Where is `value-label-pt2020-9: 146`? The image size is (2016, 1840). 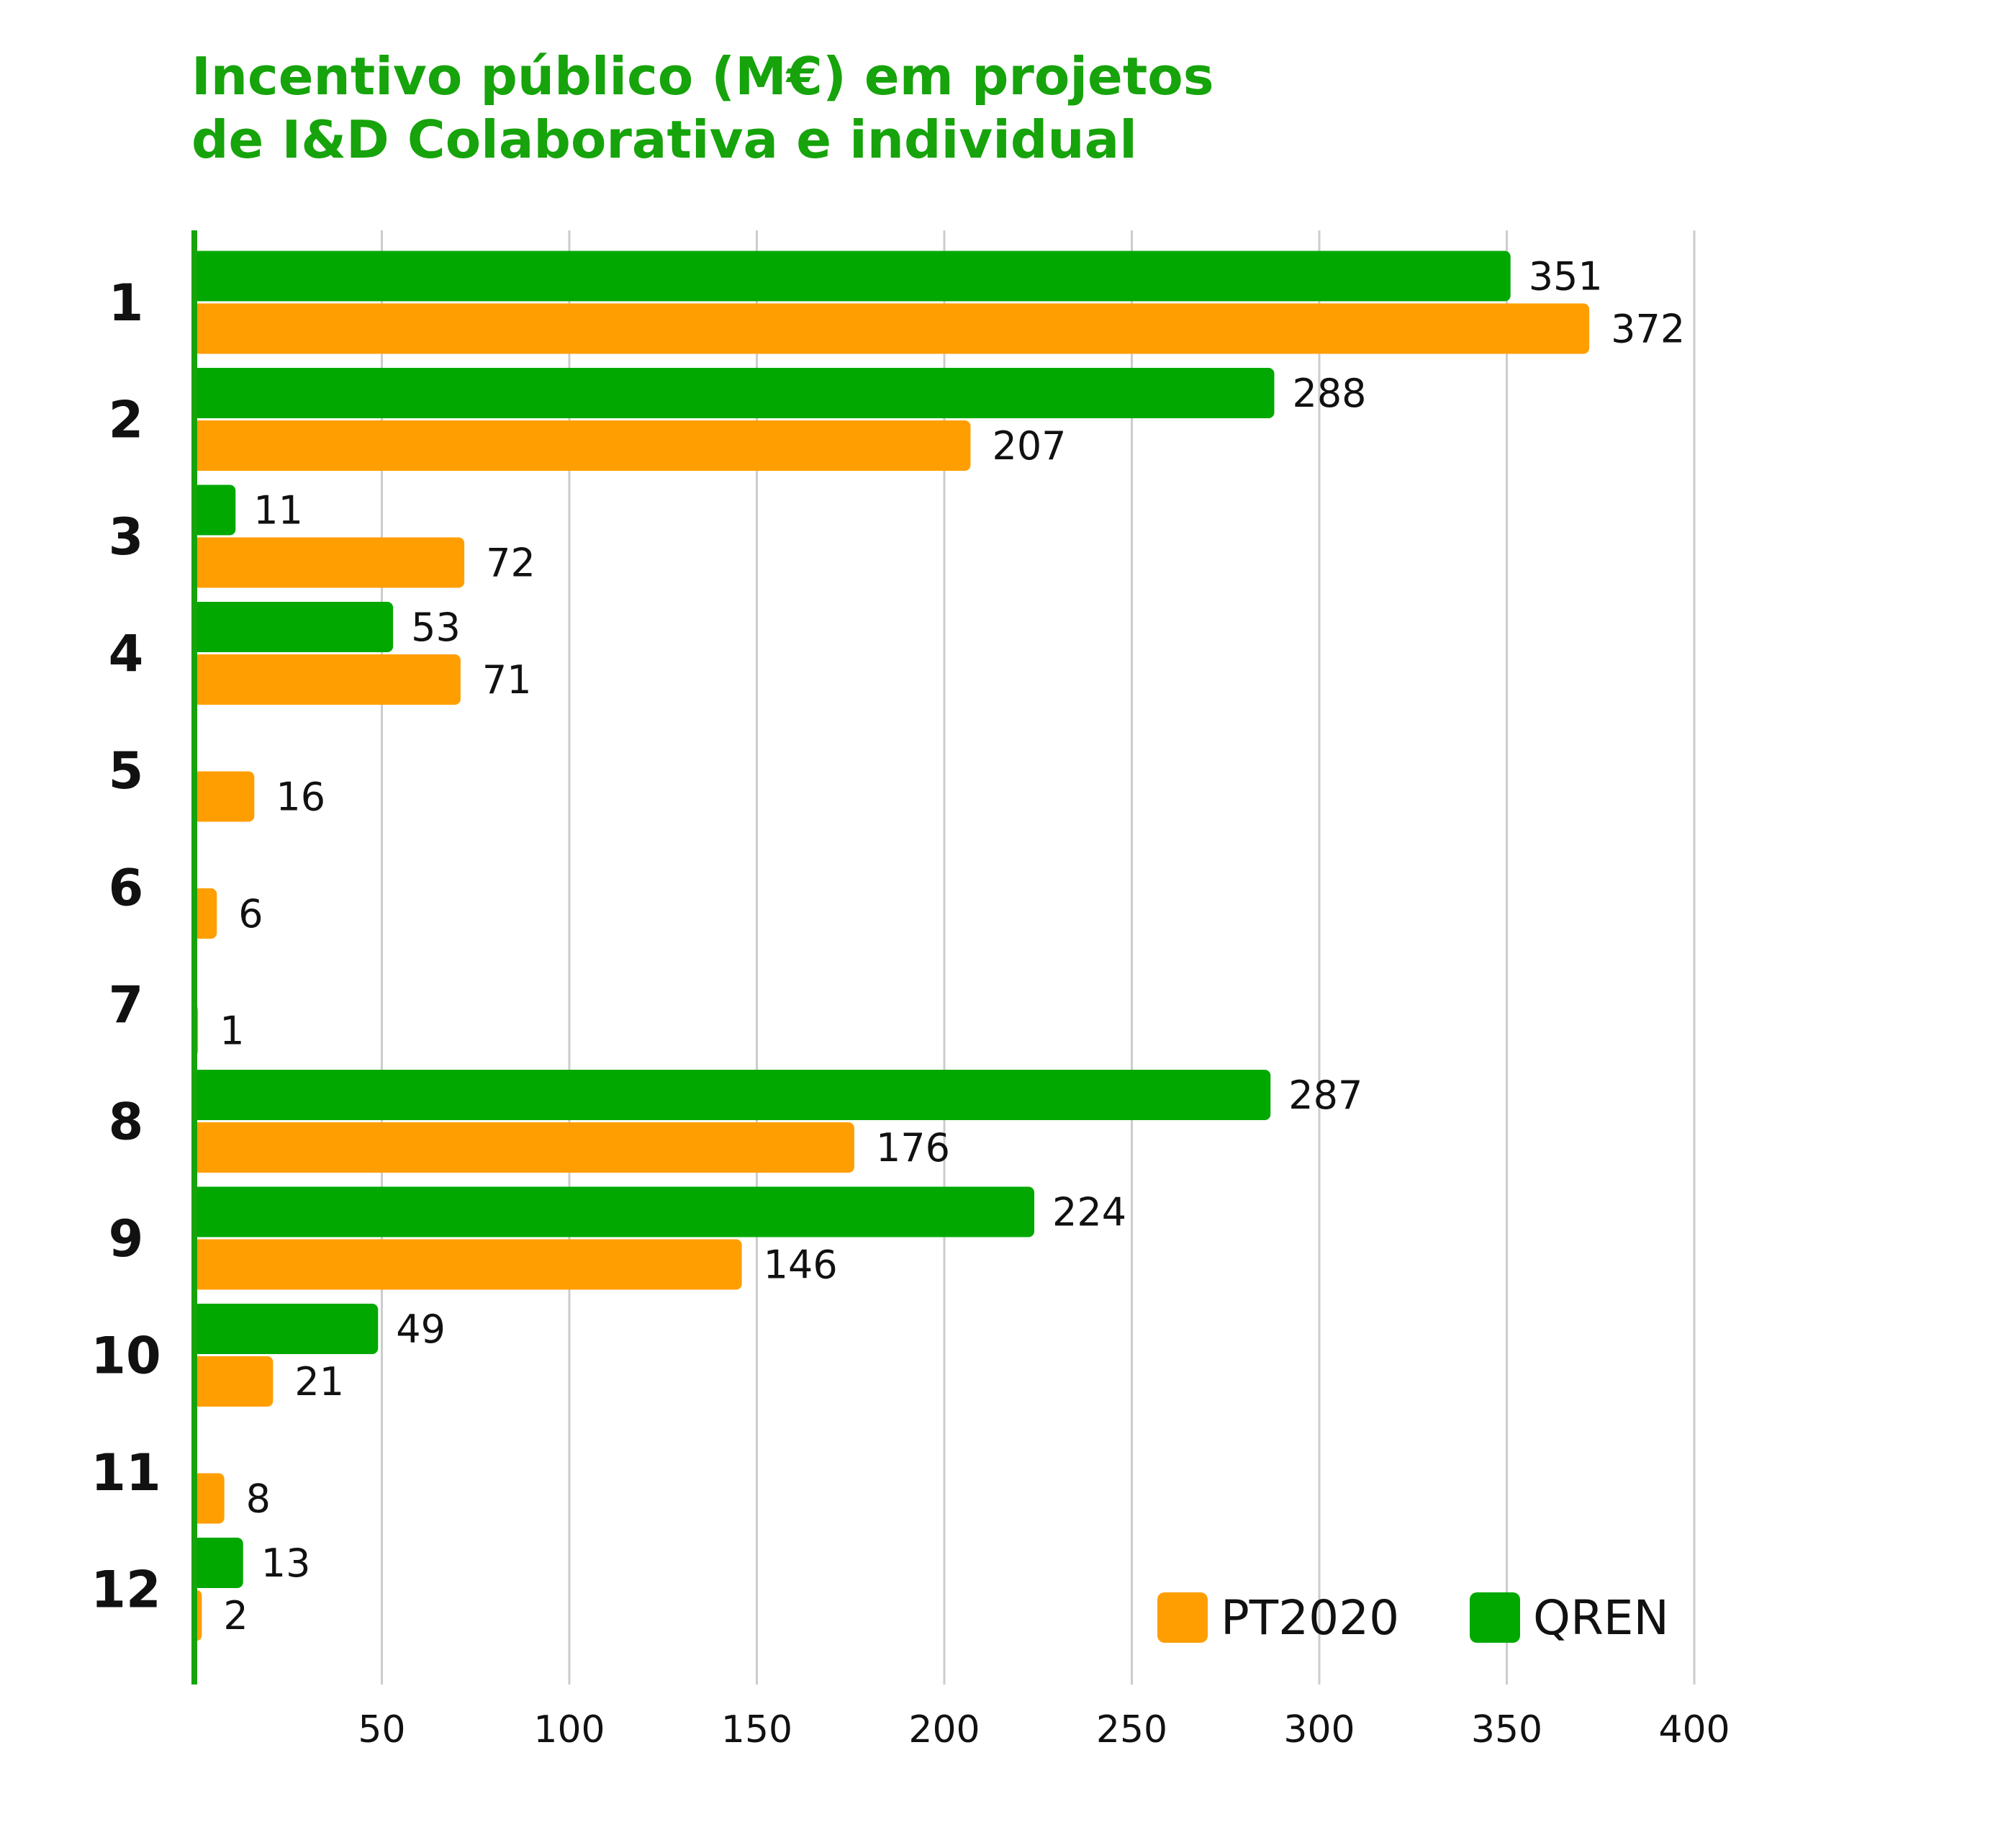
value-label-pt2020-9: 146 is located at coordinates (801, 1265).